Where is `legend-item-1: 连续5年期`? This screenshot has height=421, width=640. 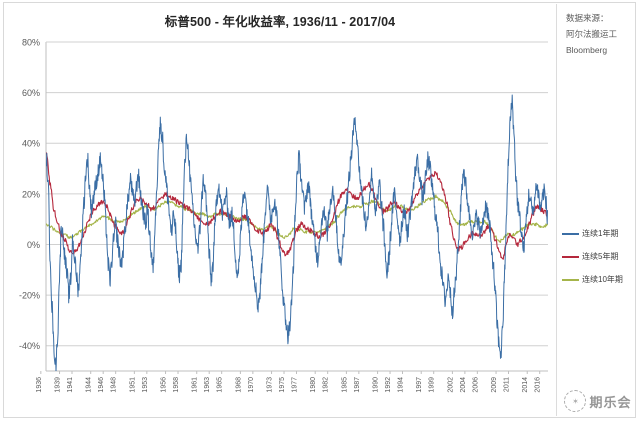 legend-item-1: 连续5年期 is located at coordinates (600, 256).